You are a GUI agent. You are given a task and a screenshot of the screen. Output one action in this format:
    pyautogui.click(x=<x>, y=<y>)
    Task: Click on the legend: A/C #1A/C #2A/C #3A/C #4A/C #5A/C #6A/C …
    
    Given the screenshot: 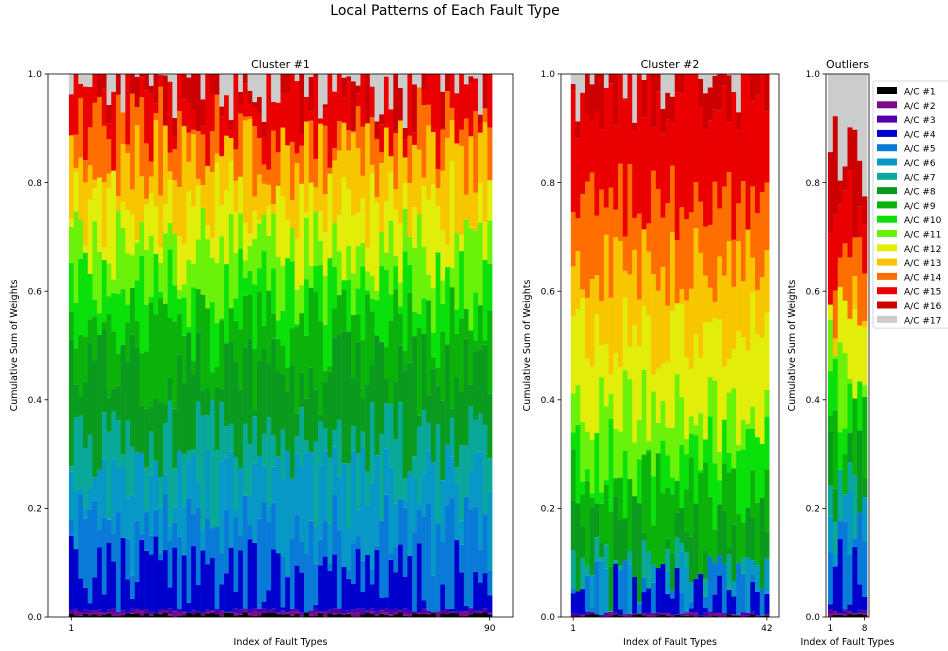 What is the action you would take?
    pyautogui.click(x=910, y=204)
    